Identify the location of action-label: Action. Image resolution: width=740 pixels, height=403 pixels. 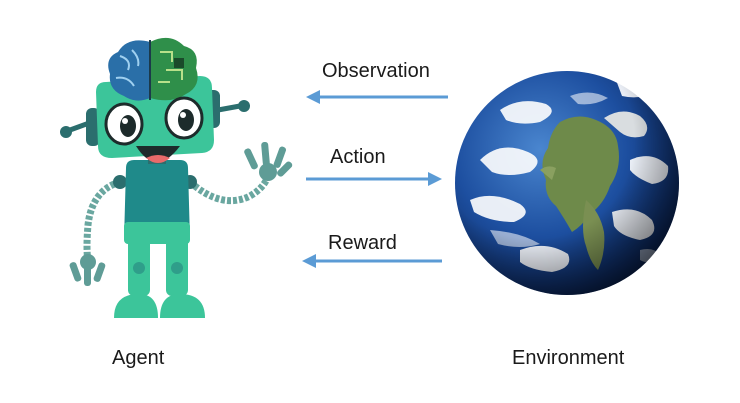
(358, 157).